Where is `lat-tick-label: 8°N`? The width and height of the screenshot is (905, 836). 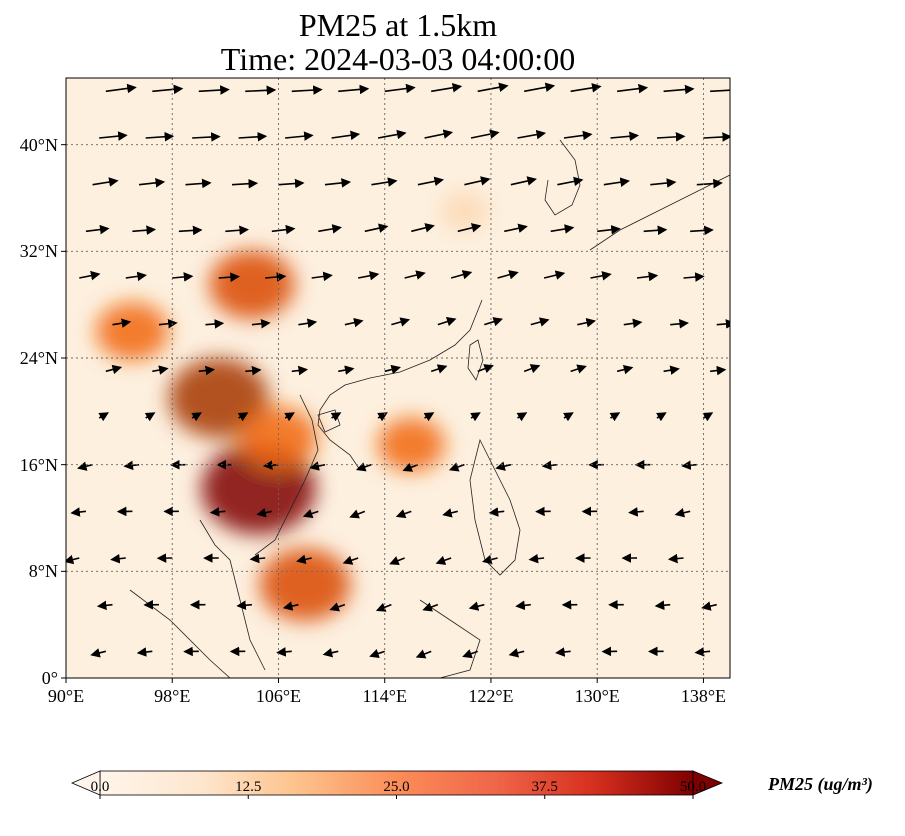 lat-tick-label: 8°N is located at coordinates (43, 571).